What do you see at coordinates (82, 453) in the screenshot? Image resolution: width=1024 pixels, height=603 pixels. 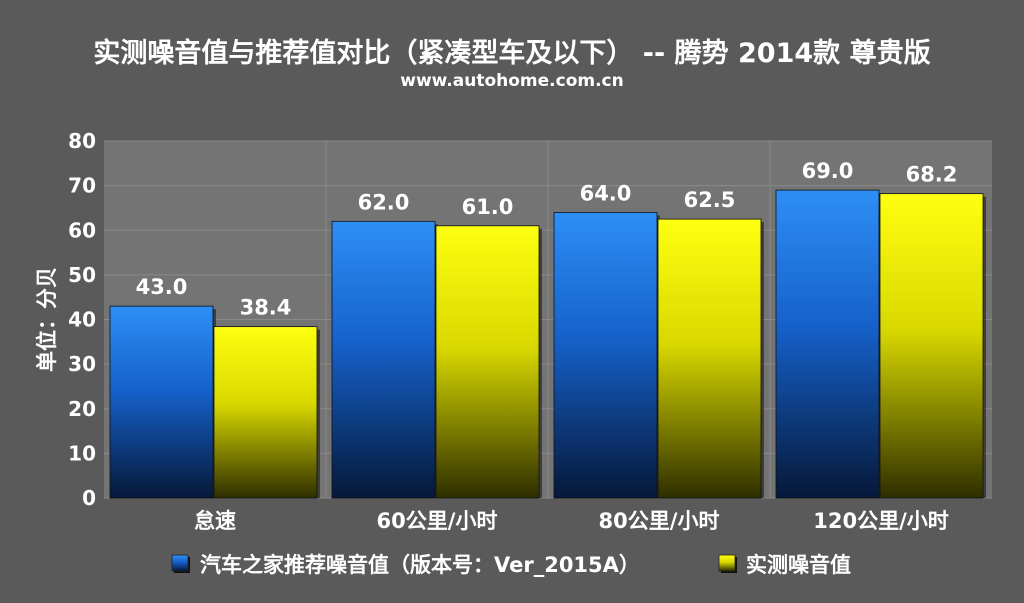 I see `y-tick-label: 10` at bounding box center [82, 453].